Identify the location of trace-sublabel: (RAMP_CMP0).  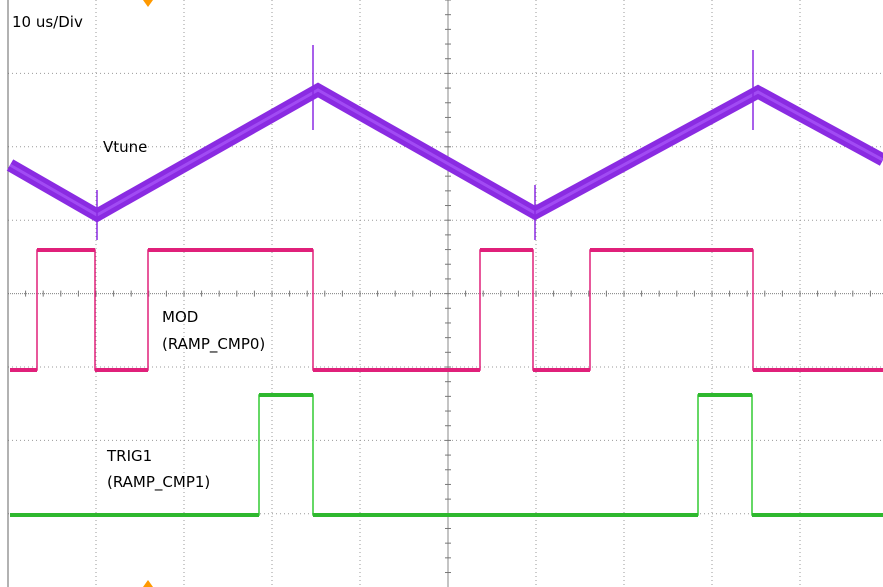
(213, 344).